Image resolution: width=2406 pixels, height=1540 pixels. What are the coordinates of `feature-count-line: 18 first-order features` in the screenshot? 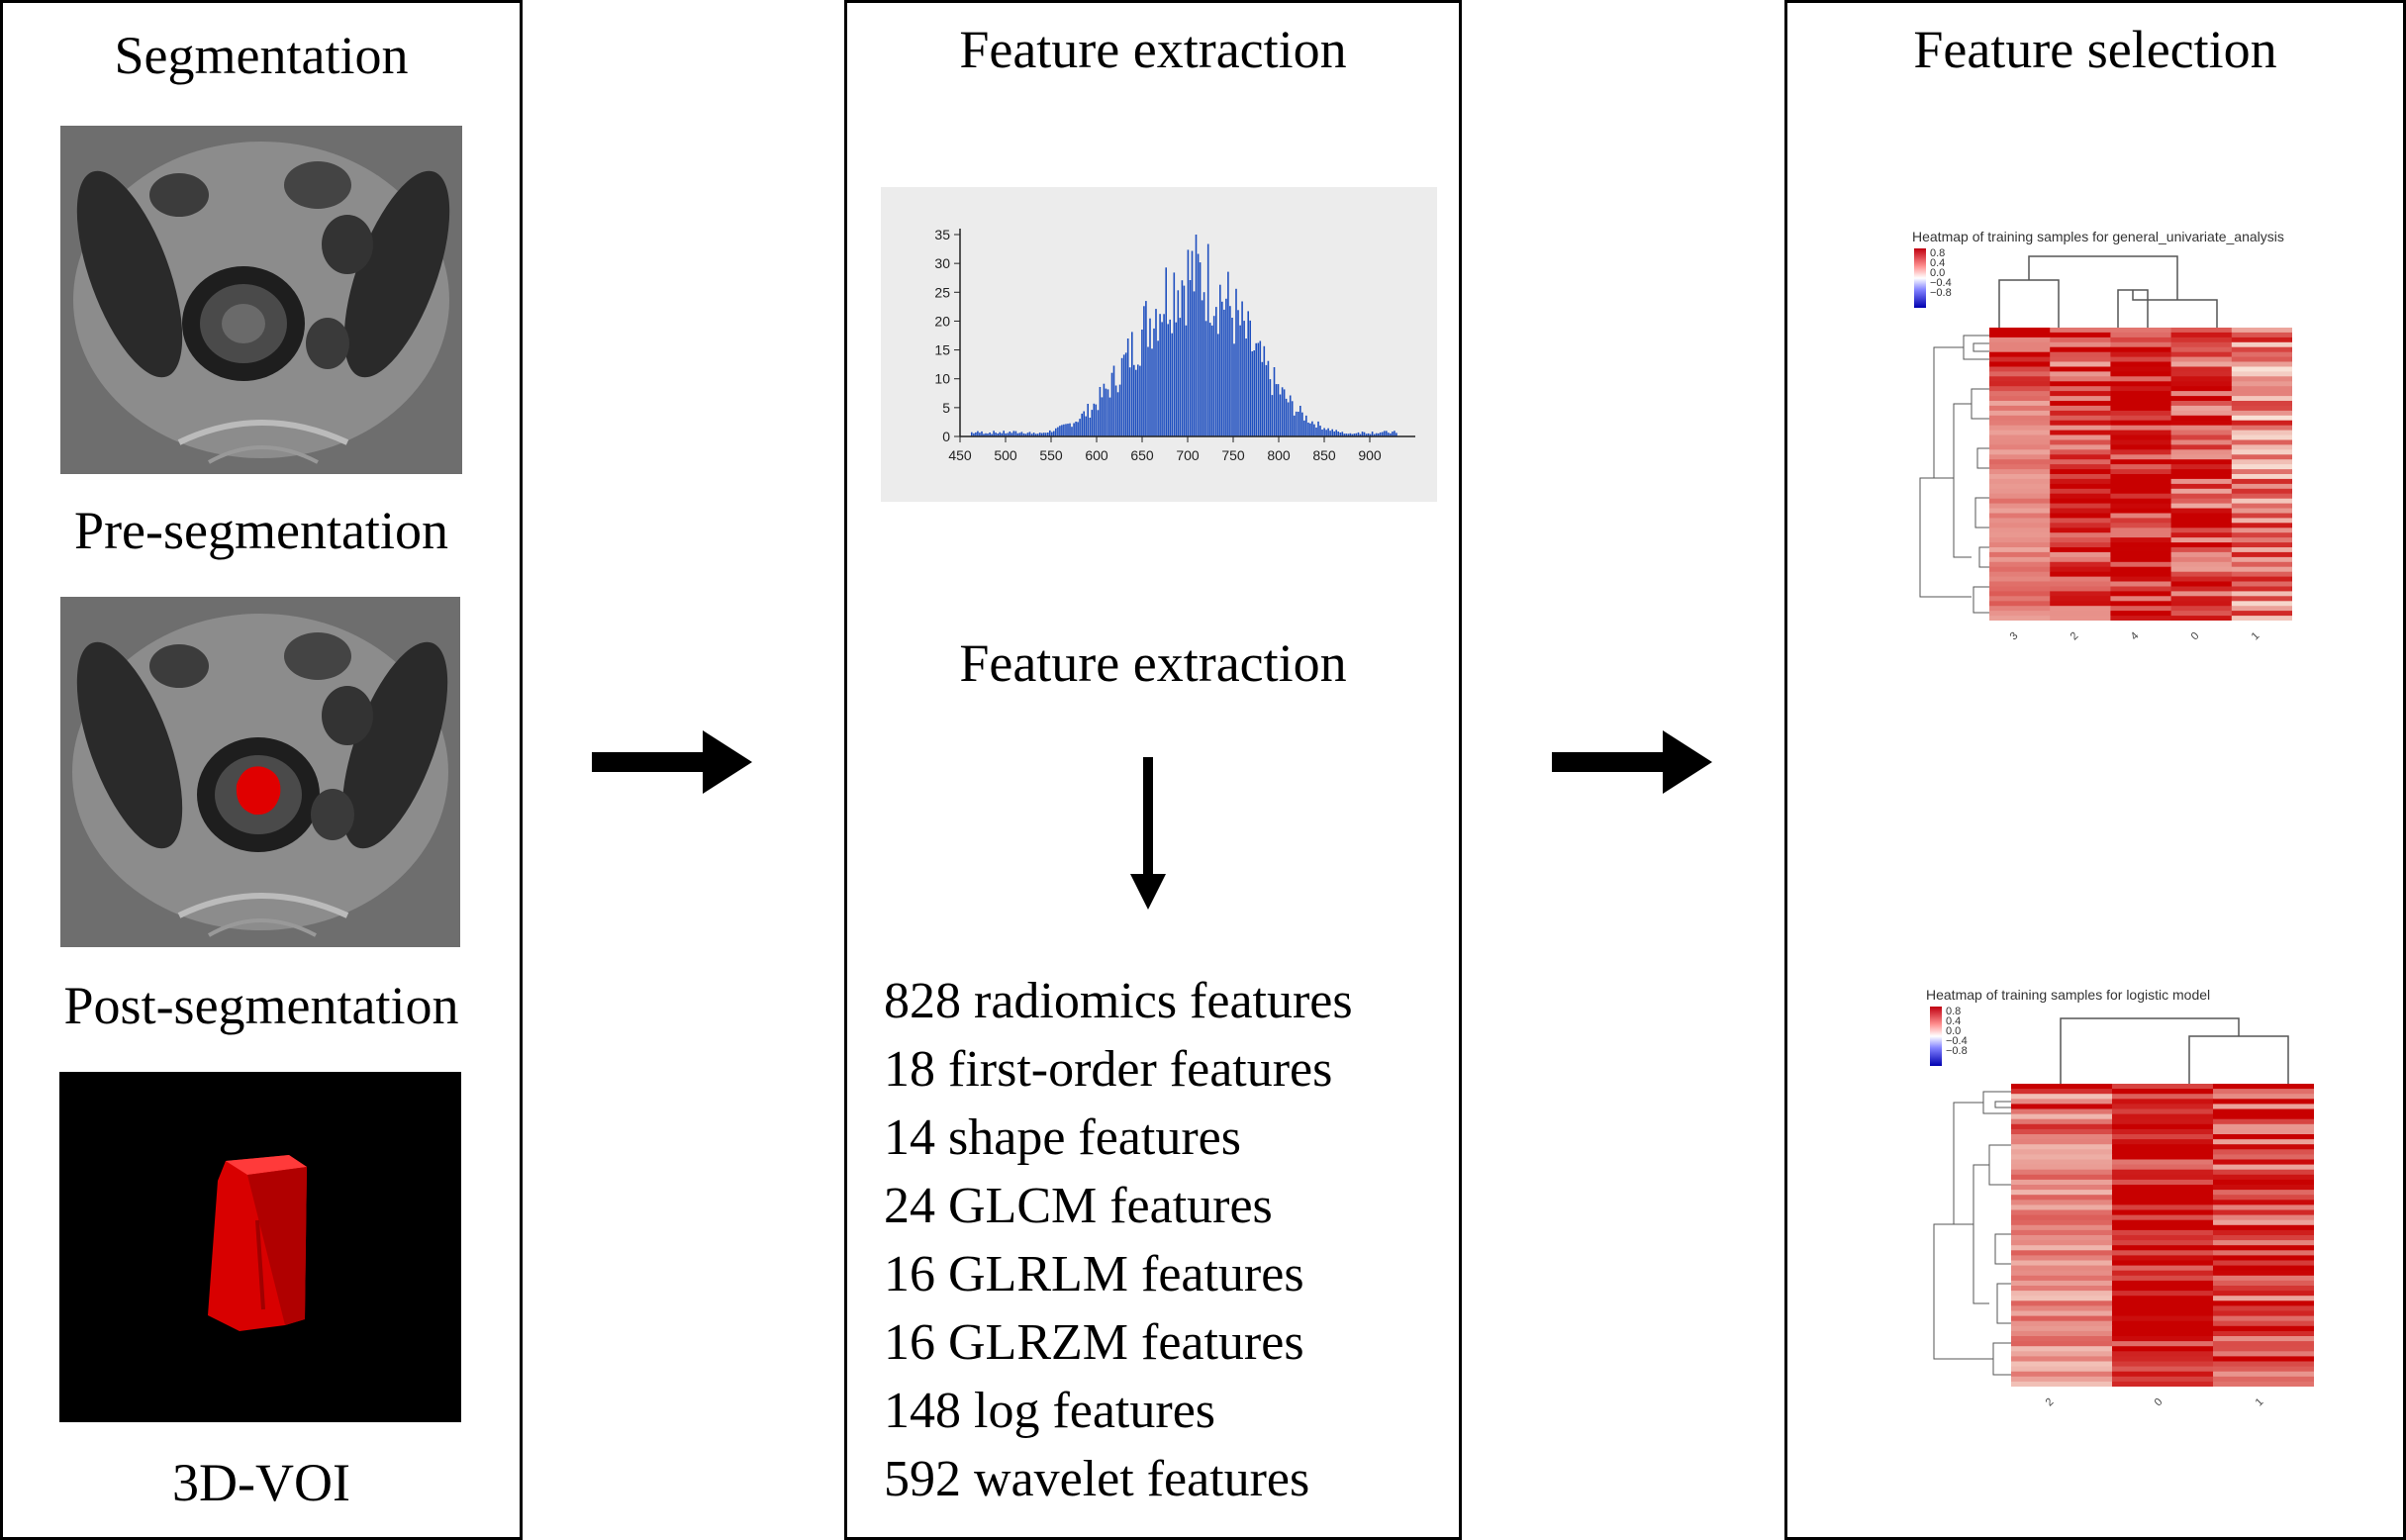 It's located at (1108, 1069).